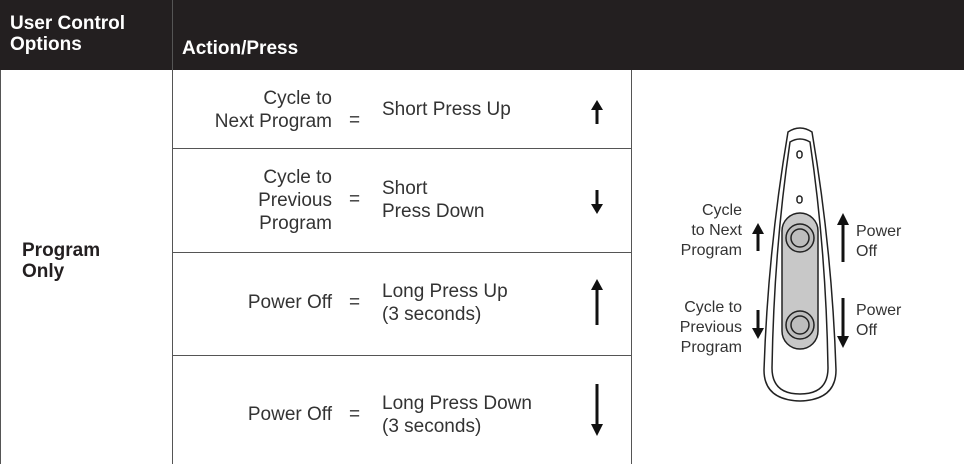  Describe the element at coordinates (445, 303) in the screenshot. I see `press: Long Press Up (3 seconds)` at that location.